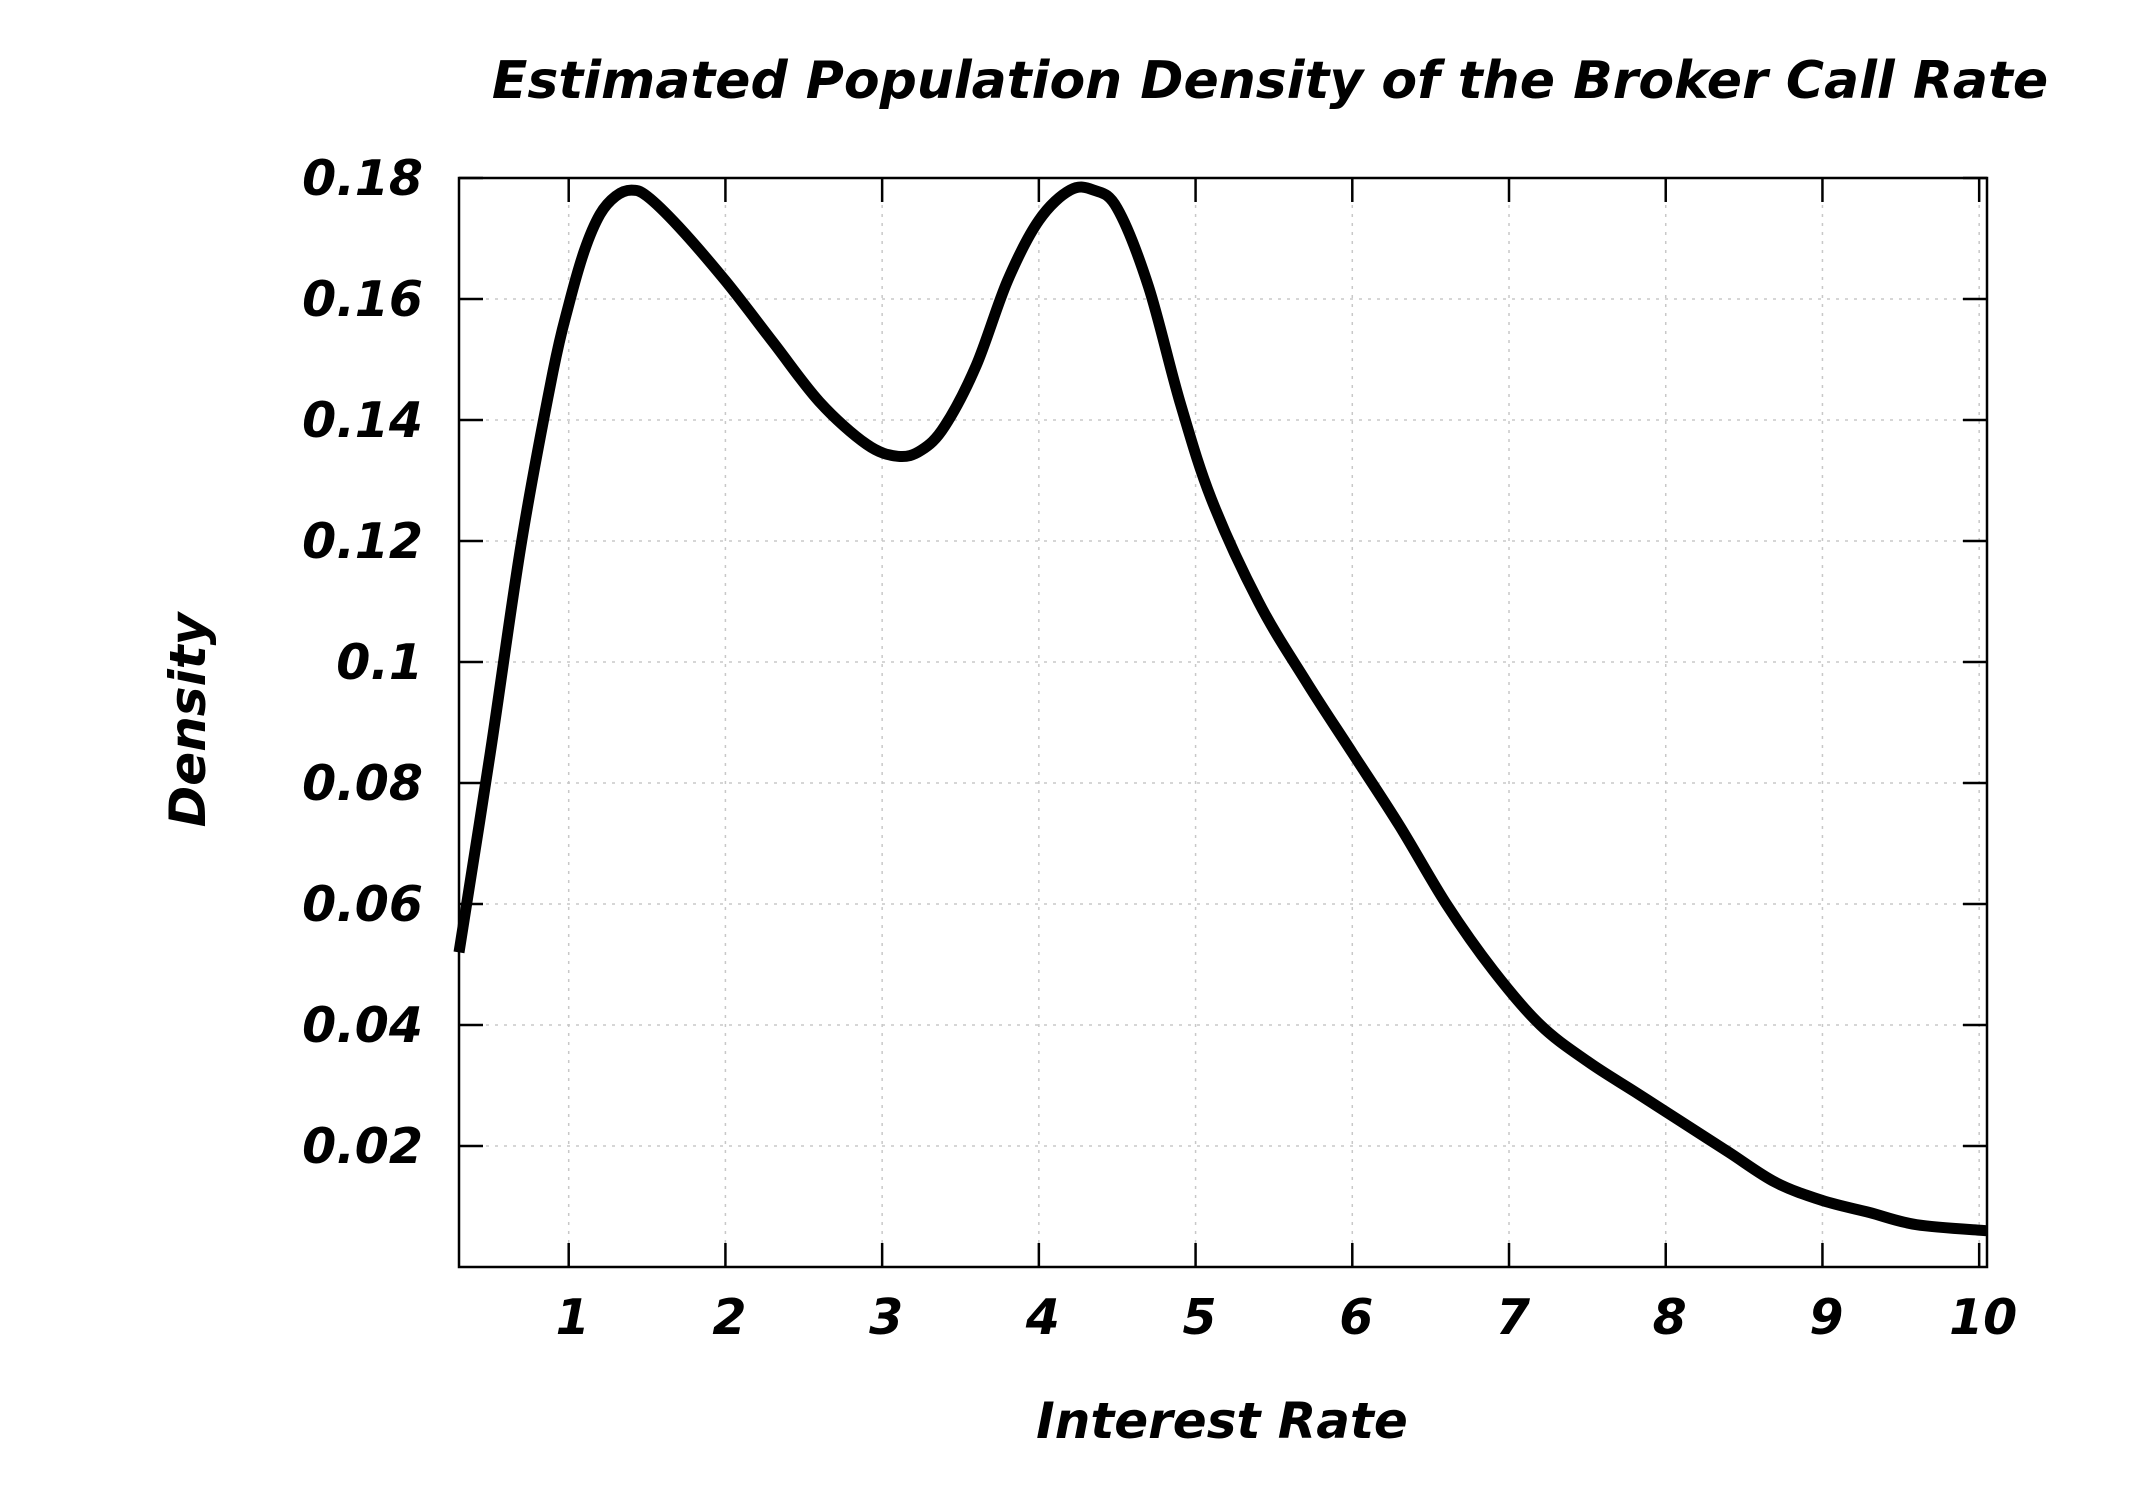  What do you see at coordinates (1983, 1317) in the screenshot?
I see `x-tick-label: 10` at bounding box center [1983, 1317].